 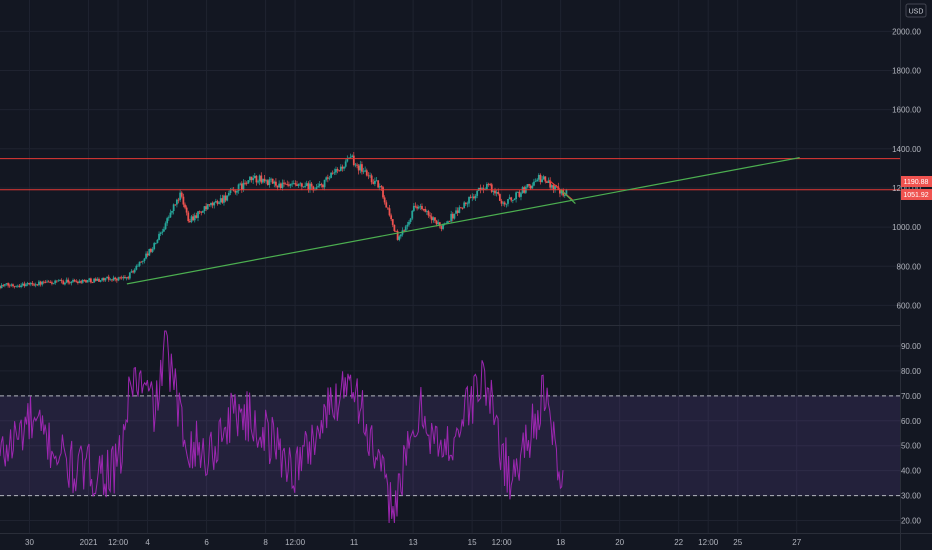 What do you see at coordinates (737, 542) in the screenshot?
I see `time-tick-label: 25` at bounding box center [737, 542].